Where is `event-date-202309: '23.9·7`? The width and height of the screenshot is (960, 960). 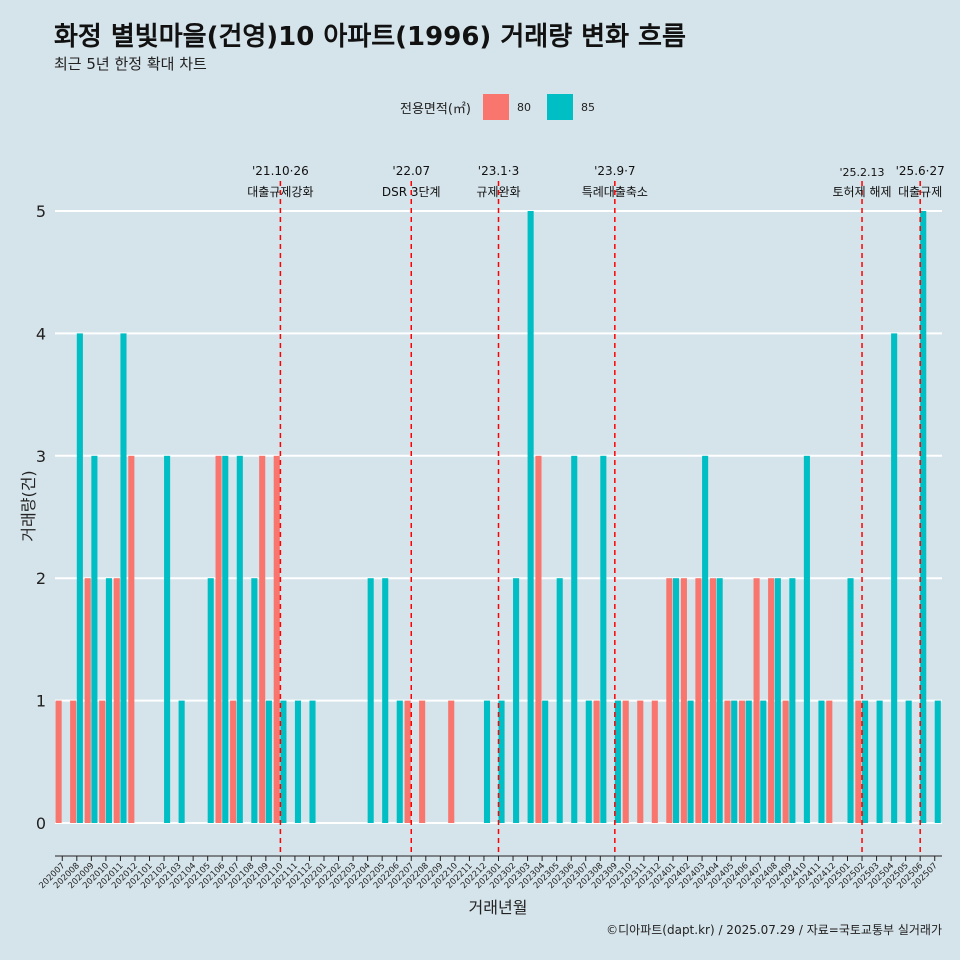 event-date-202309: '23.9·7 is located at coordinates (614, 171).